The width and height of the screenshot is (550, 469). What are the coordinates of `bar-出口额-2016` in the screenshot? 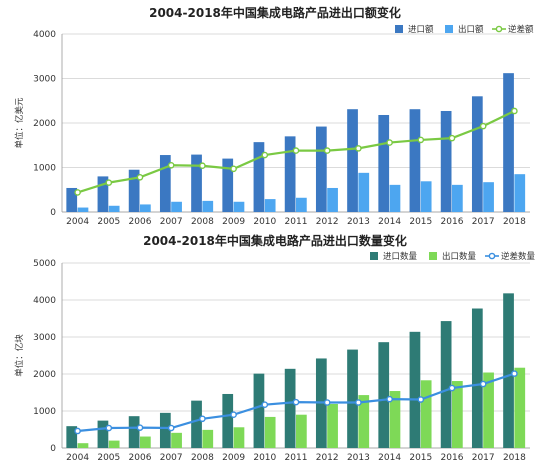 It's located at (457, 198).